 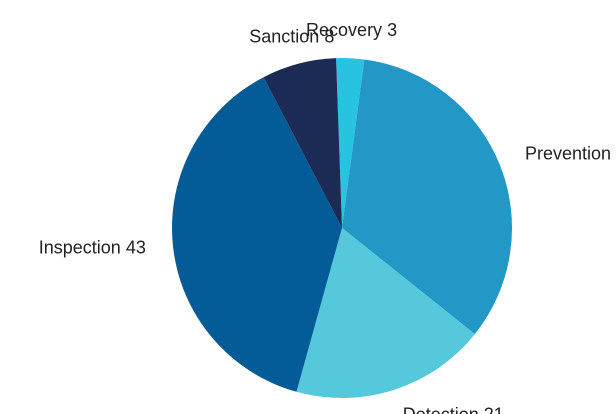 I want to click on slice-label: Prevention38, so click(x=570, y=153).